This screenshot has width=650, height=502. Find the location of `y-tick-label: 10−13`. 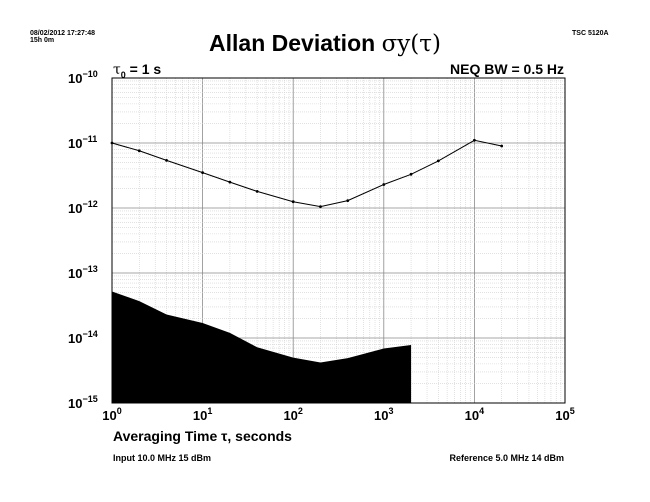

y-tick-label: 10−13 is located at coordinates (83, 272).